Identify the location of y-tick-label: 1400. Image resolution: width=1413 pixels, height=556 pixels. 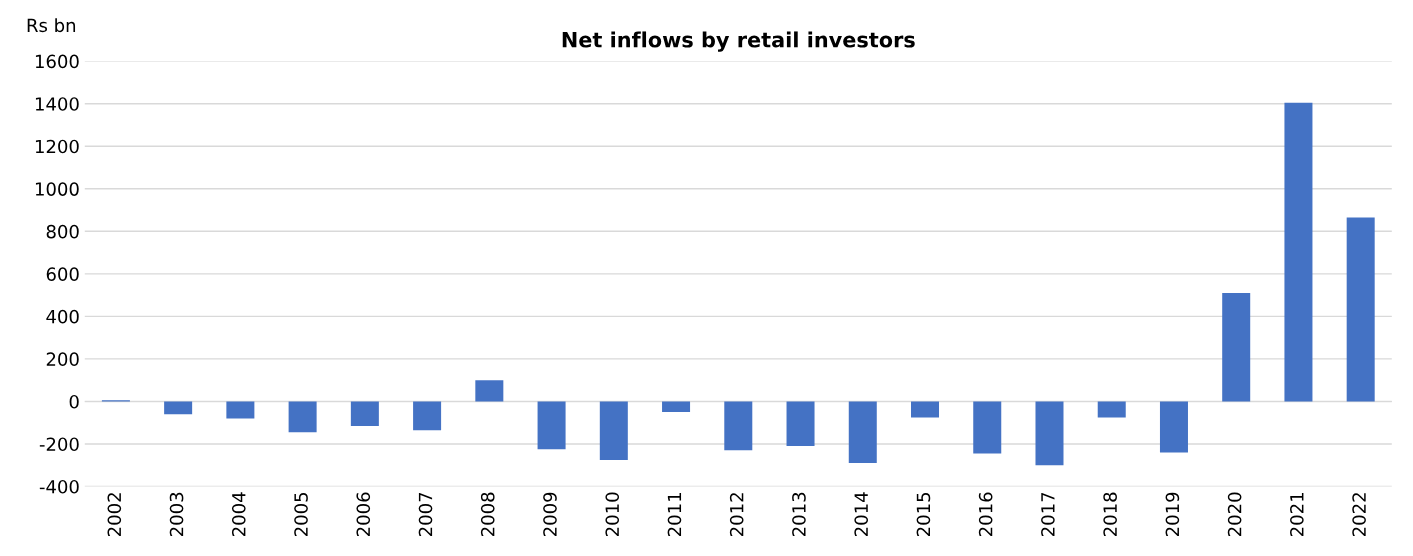
(57, 104).